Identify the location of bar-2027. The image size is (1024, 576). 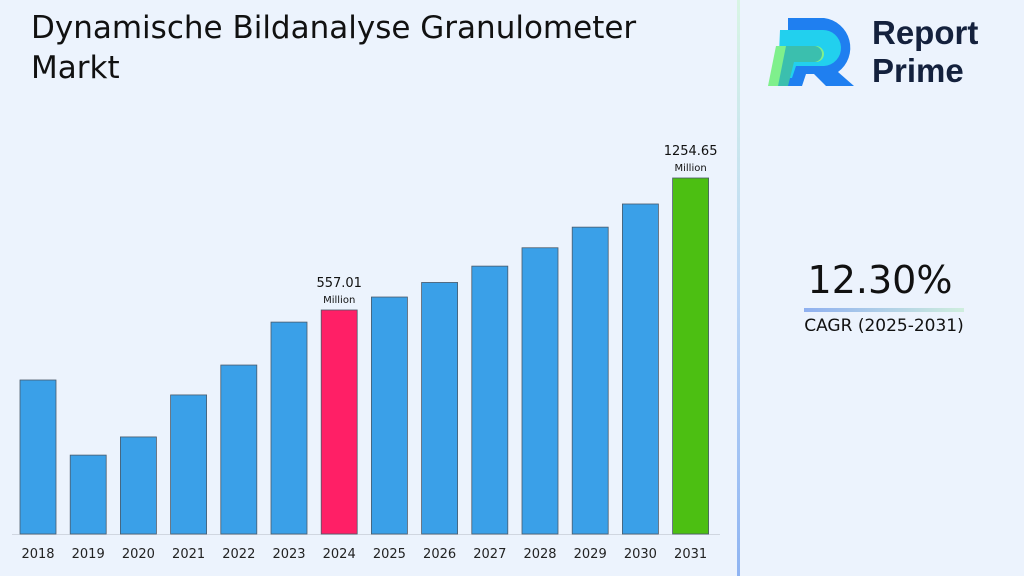
(490, 400).